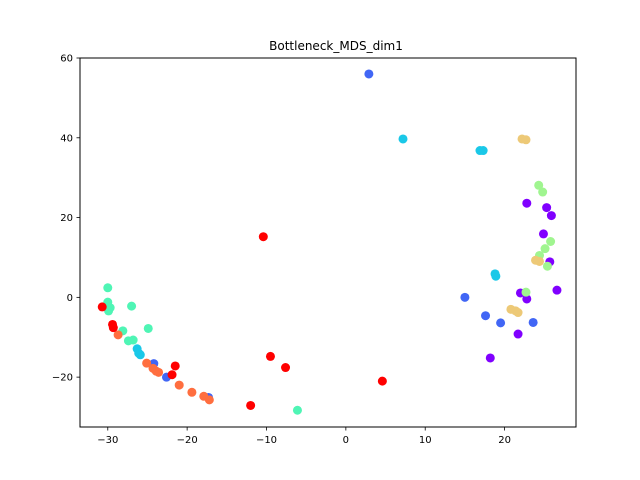  I want to click on x-axis: −30 −20 −10 0 10 20, so click(304, 436).